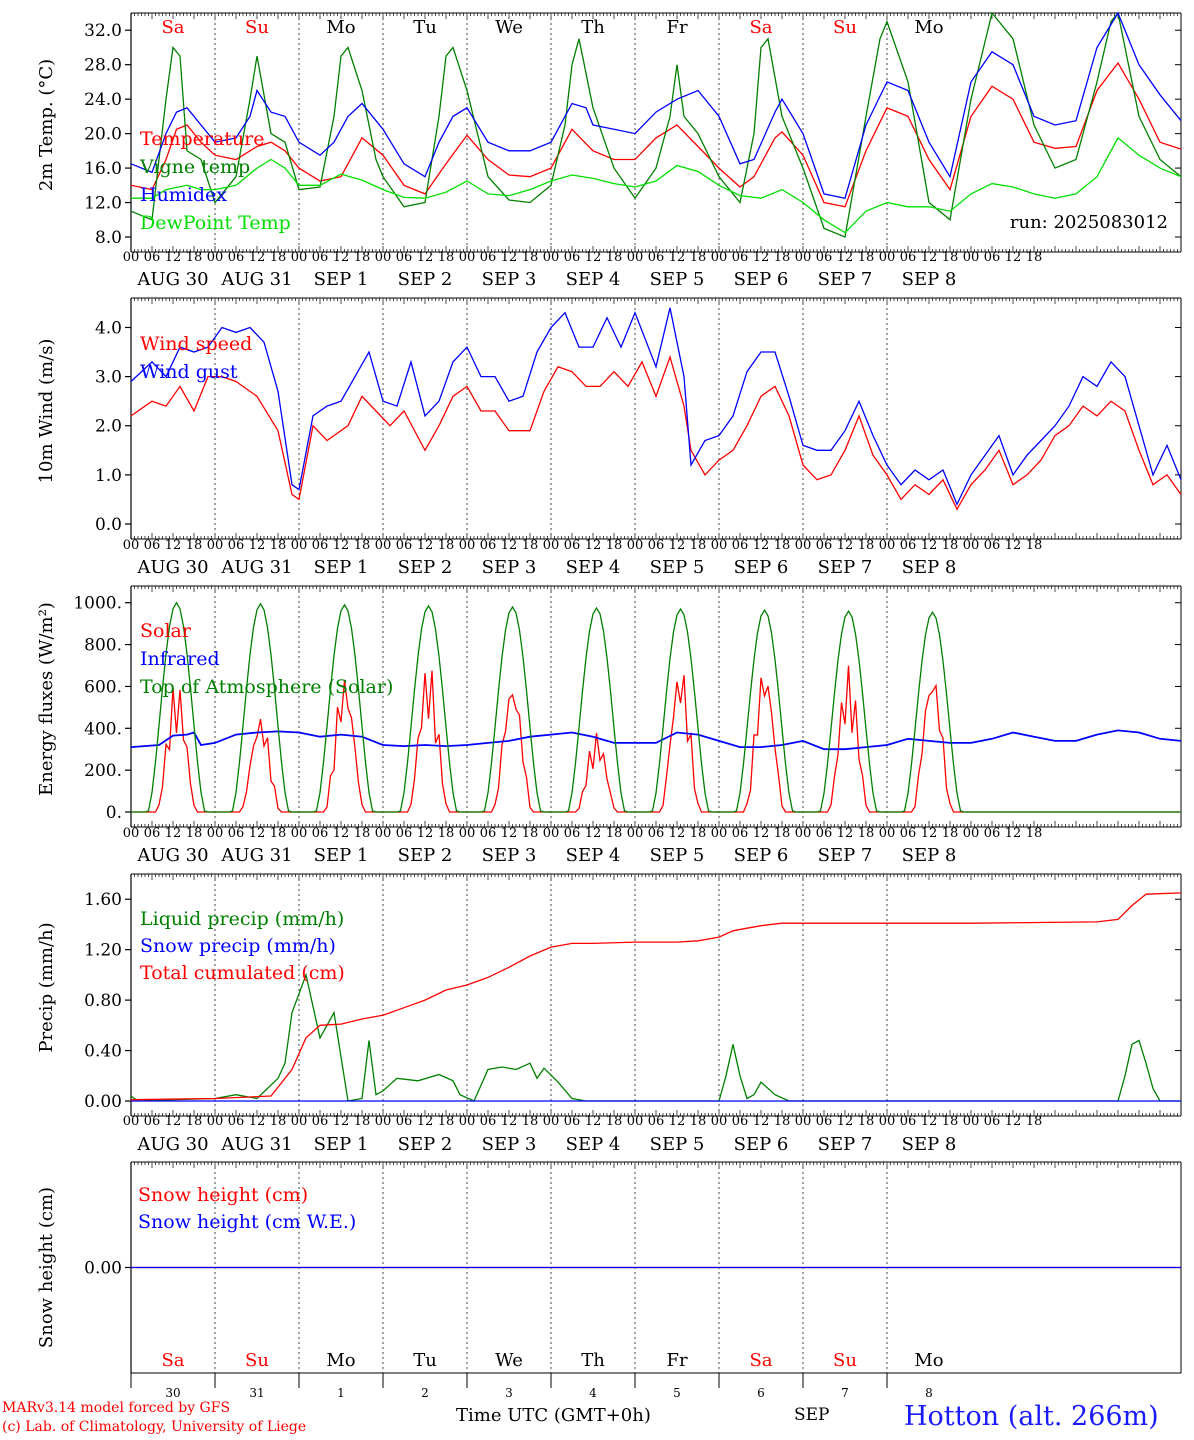 This screenshot has height=1440, width=1194. What do you see at coordinates (247, 1222) in the screenshot?
I see `legend-entry: Snow height (cm W.E.)` at bounding box center [247, 1222].